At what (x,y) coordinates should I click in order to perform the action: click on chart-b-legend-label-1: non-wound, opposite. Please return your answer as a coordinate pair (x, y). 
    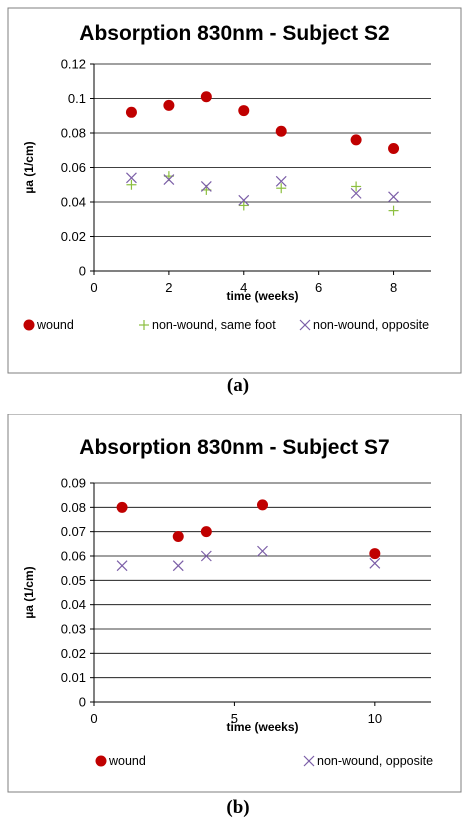
    Looking at the image, I should click on (375, 761).